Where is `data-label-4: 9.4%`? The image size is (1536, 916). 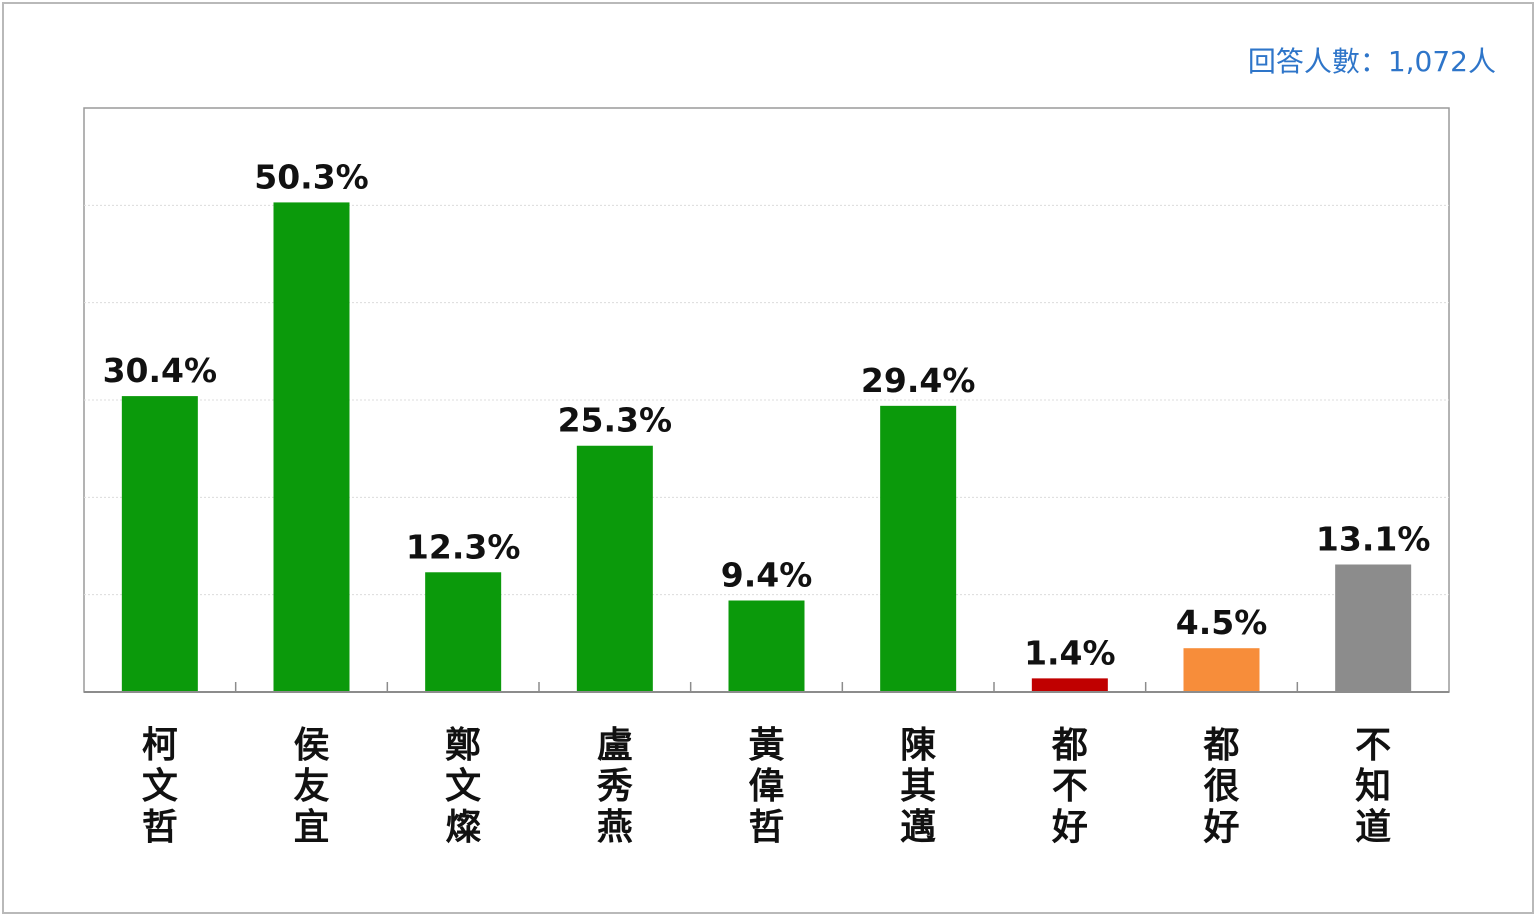 data-label-4: 9.4% is located at coordinates (767, 575).